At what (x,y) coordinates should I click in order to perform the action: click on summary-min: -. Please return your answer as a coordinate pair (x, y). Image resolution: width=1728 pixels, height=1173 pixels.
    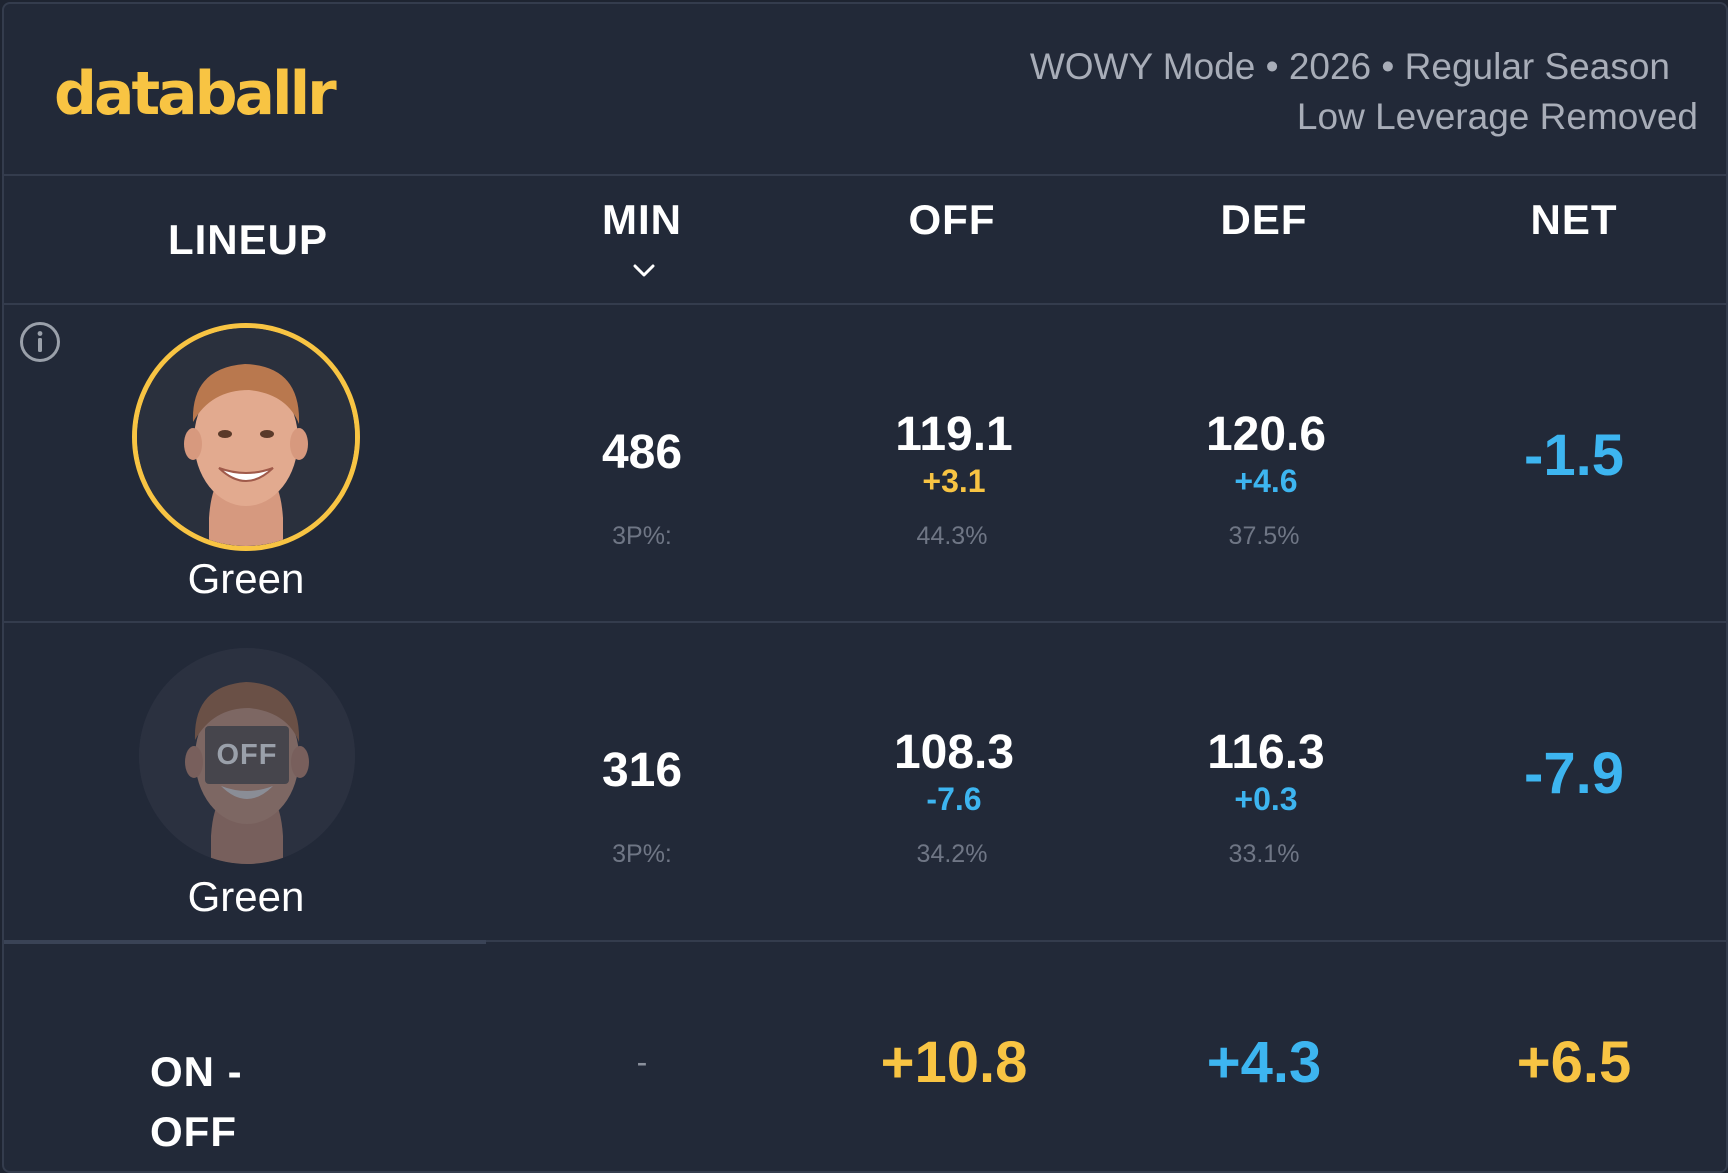
    Looking at the image, I should click on (642, 1062).